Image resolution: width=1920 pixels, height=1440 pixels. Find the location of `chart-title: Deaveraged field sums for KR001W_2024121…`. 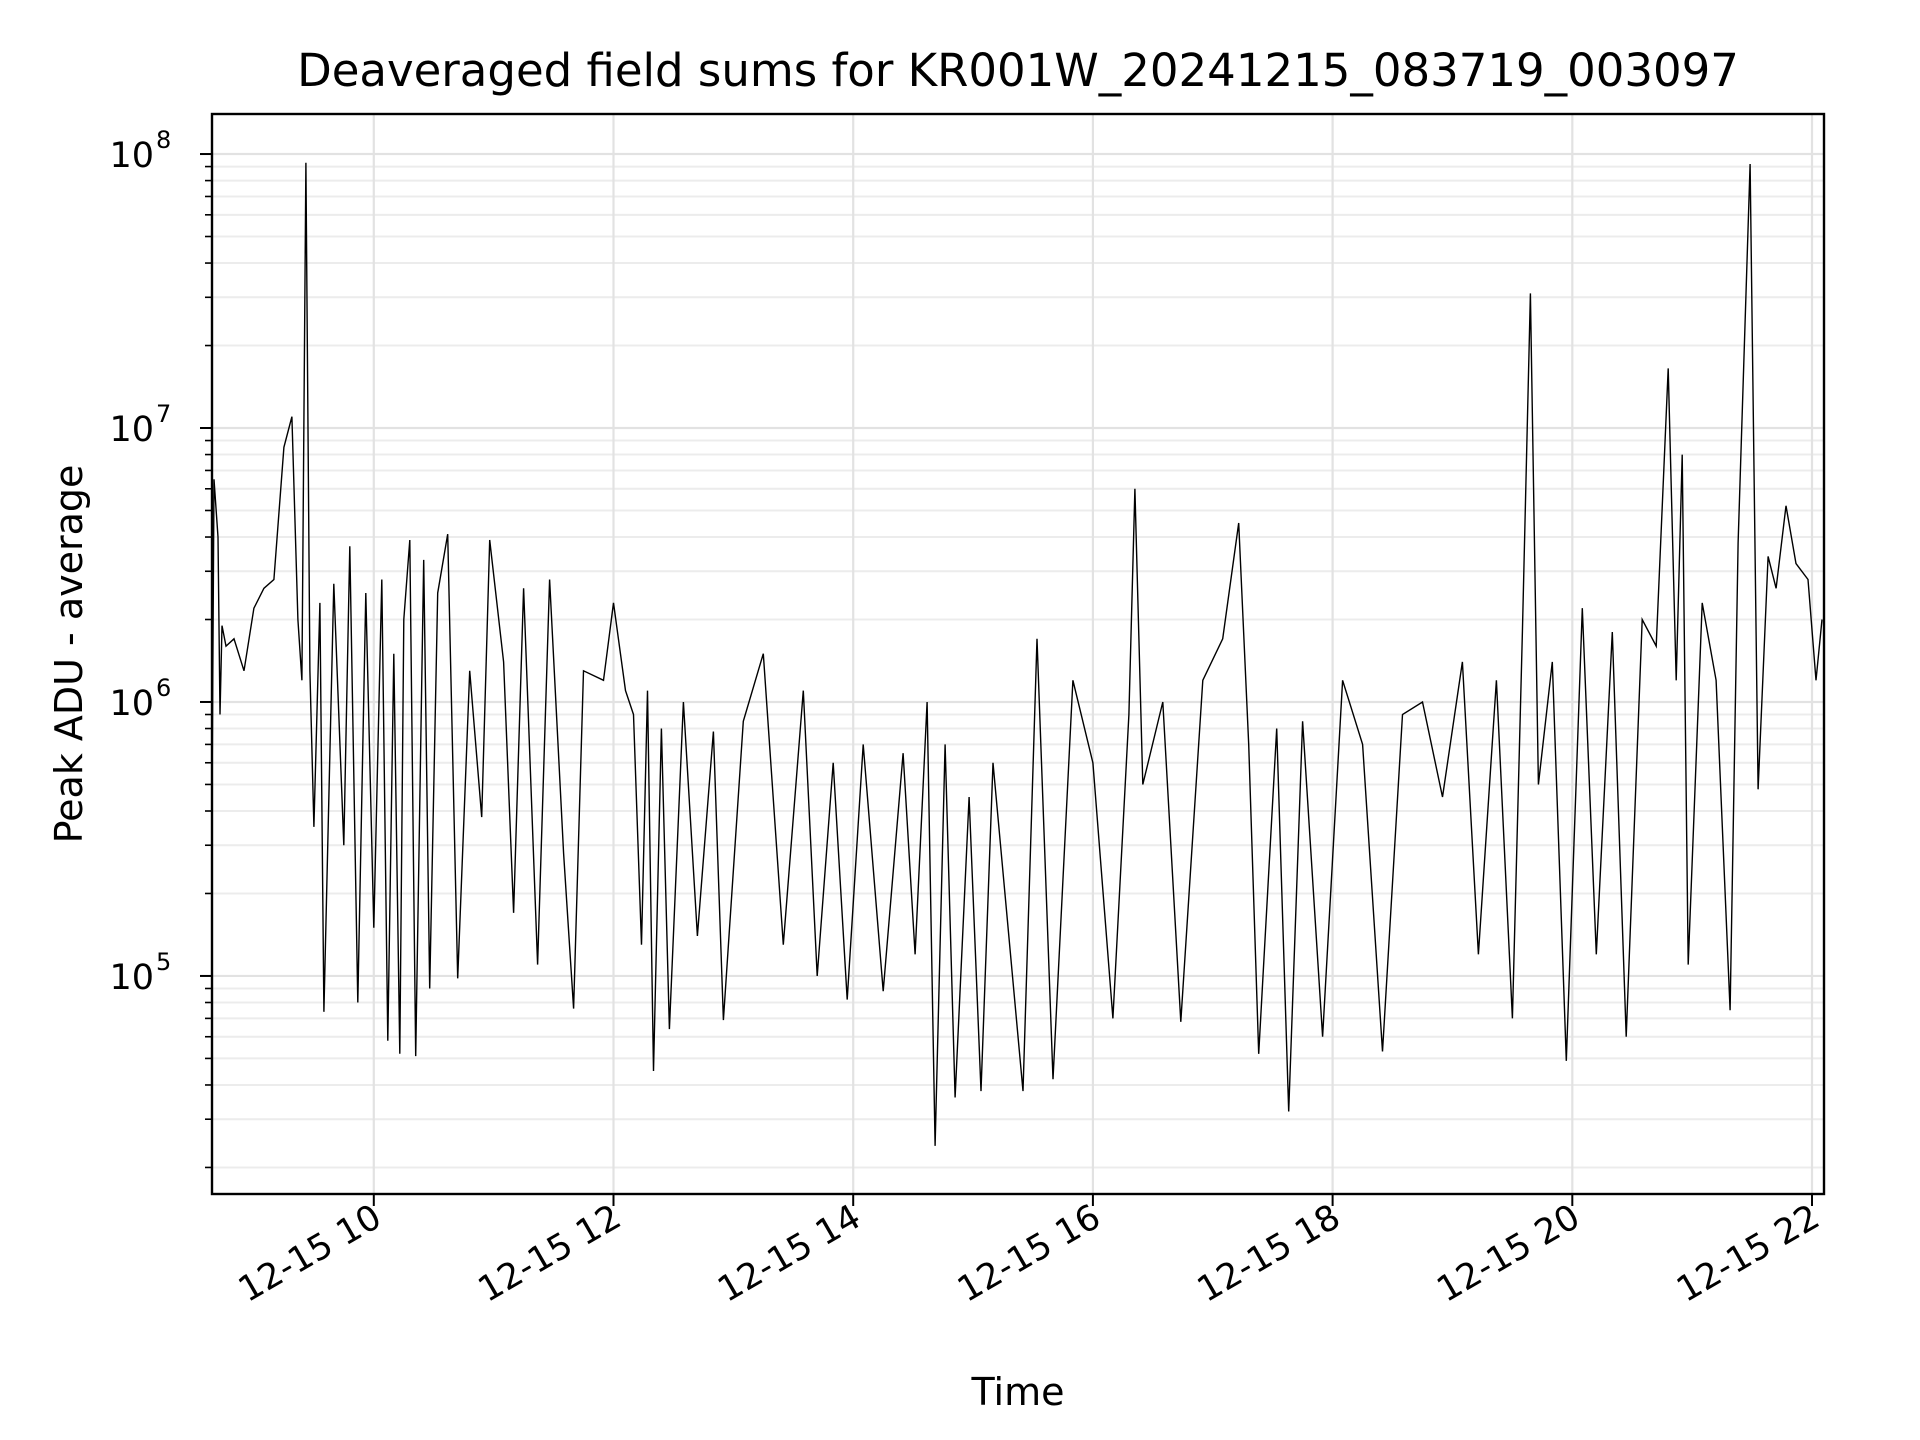

chart-title: Deaveraged field sums for KR001W_2024121… is located at coordinates (1018, 70).